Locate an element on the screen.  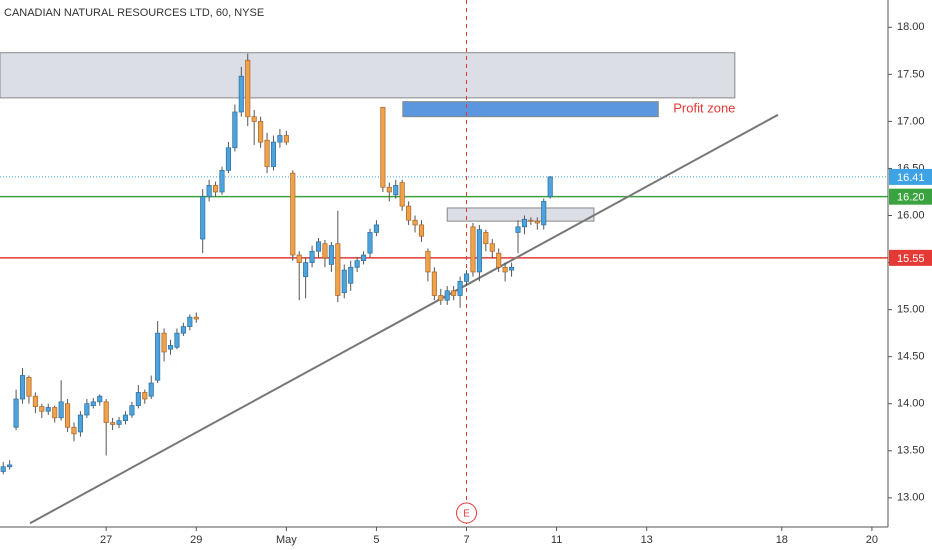
y-tick-label: 15.00 is located at coordinates (911, 310).